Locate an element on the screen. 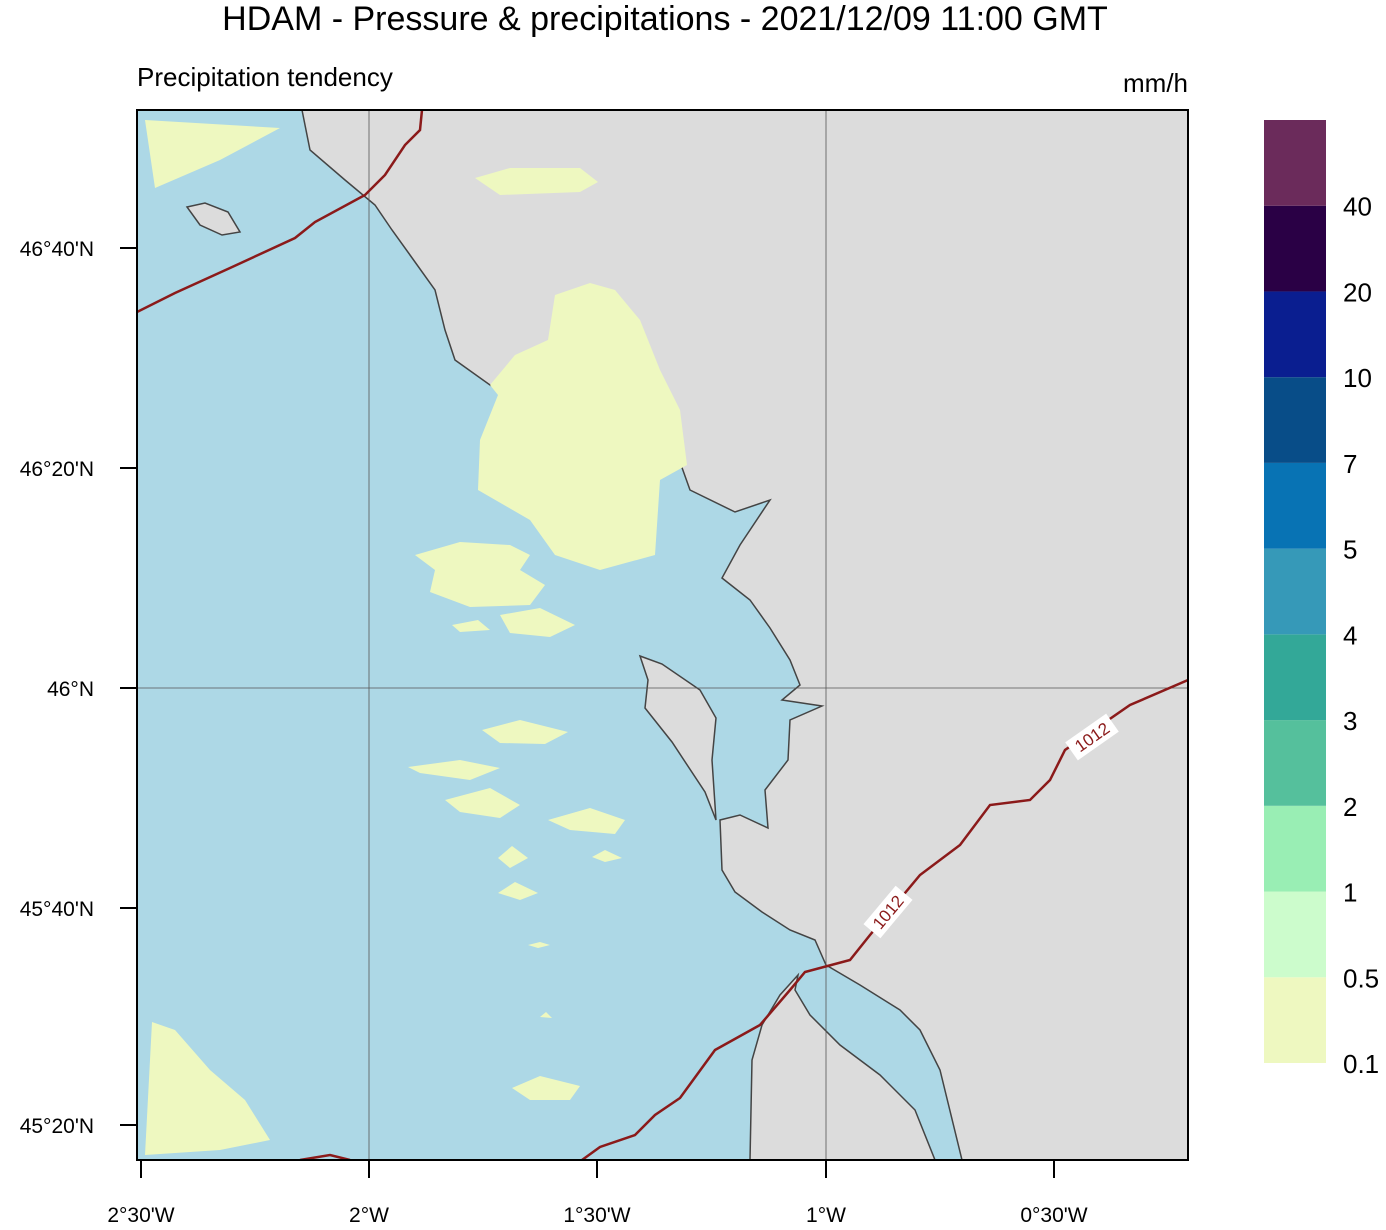 The image size is (1386, 1230). lon-label: 2°W is located at coordinates (369, 1214).